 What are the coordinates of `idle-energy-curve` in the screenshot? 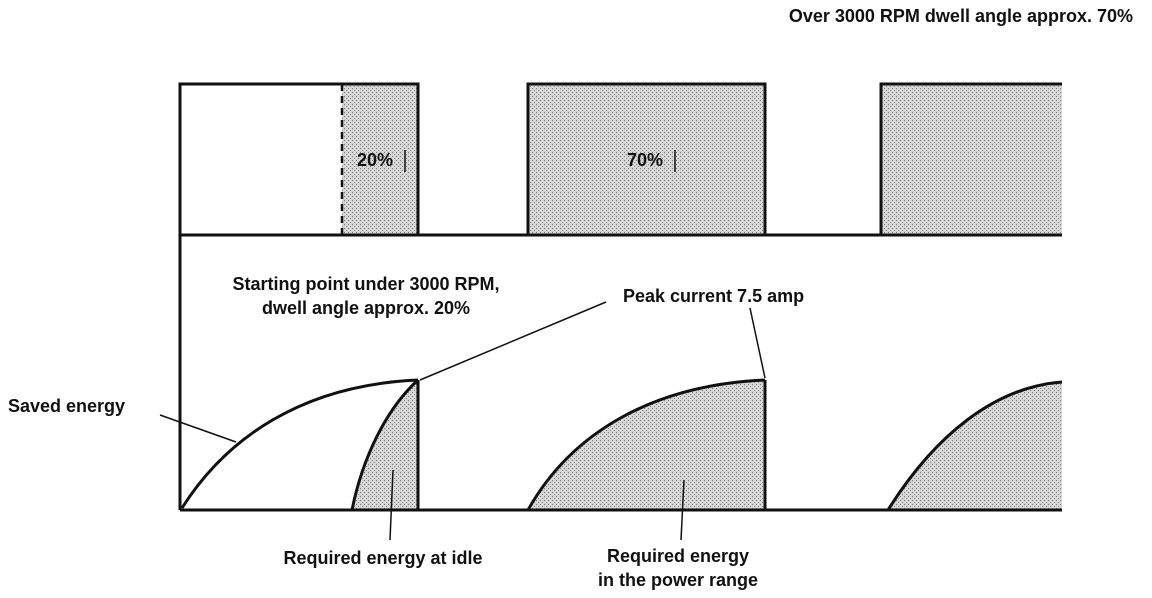 It's located at (385, 444).